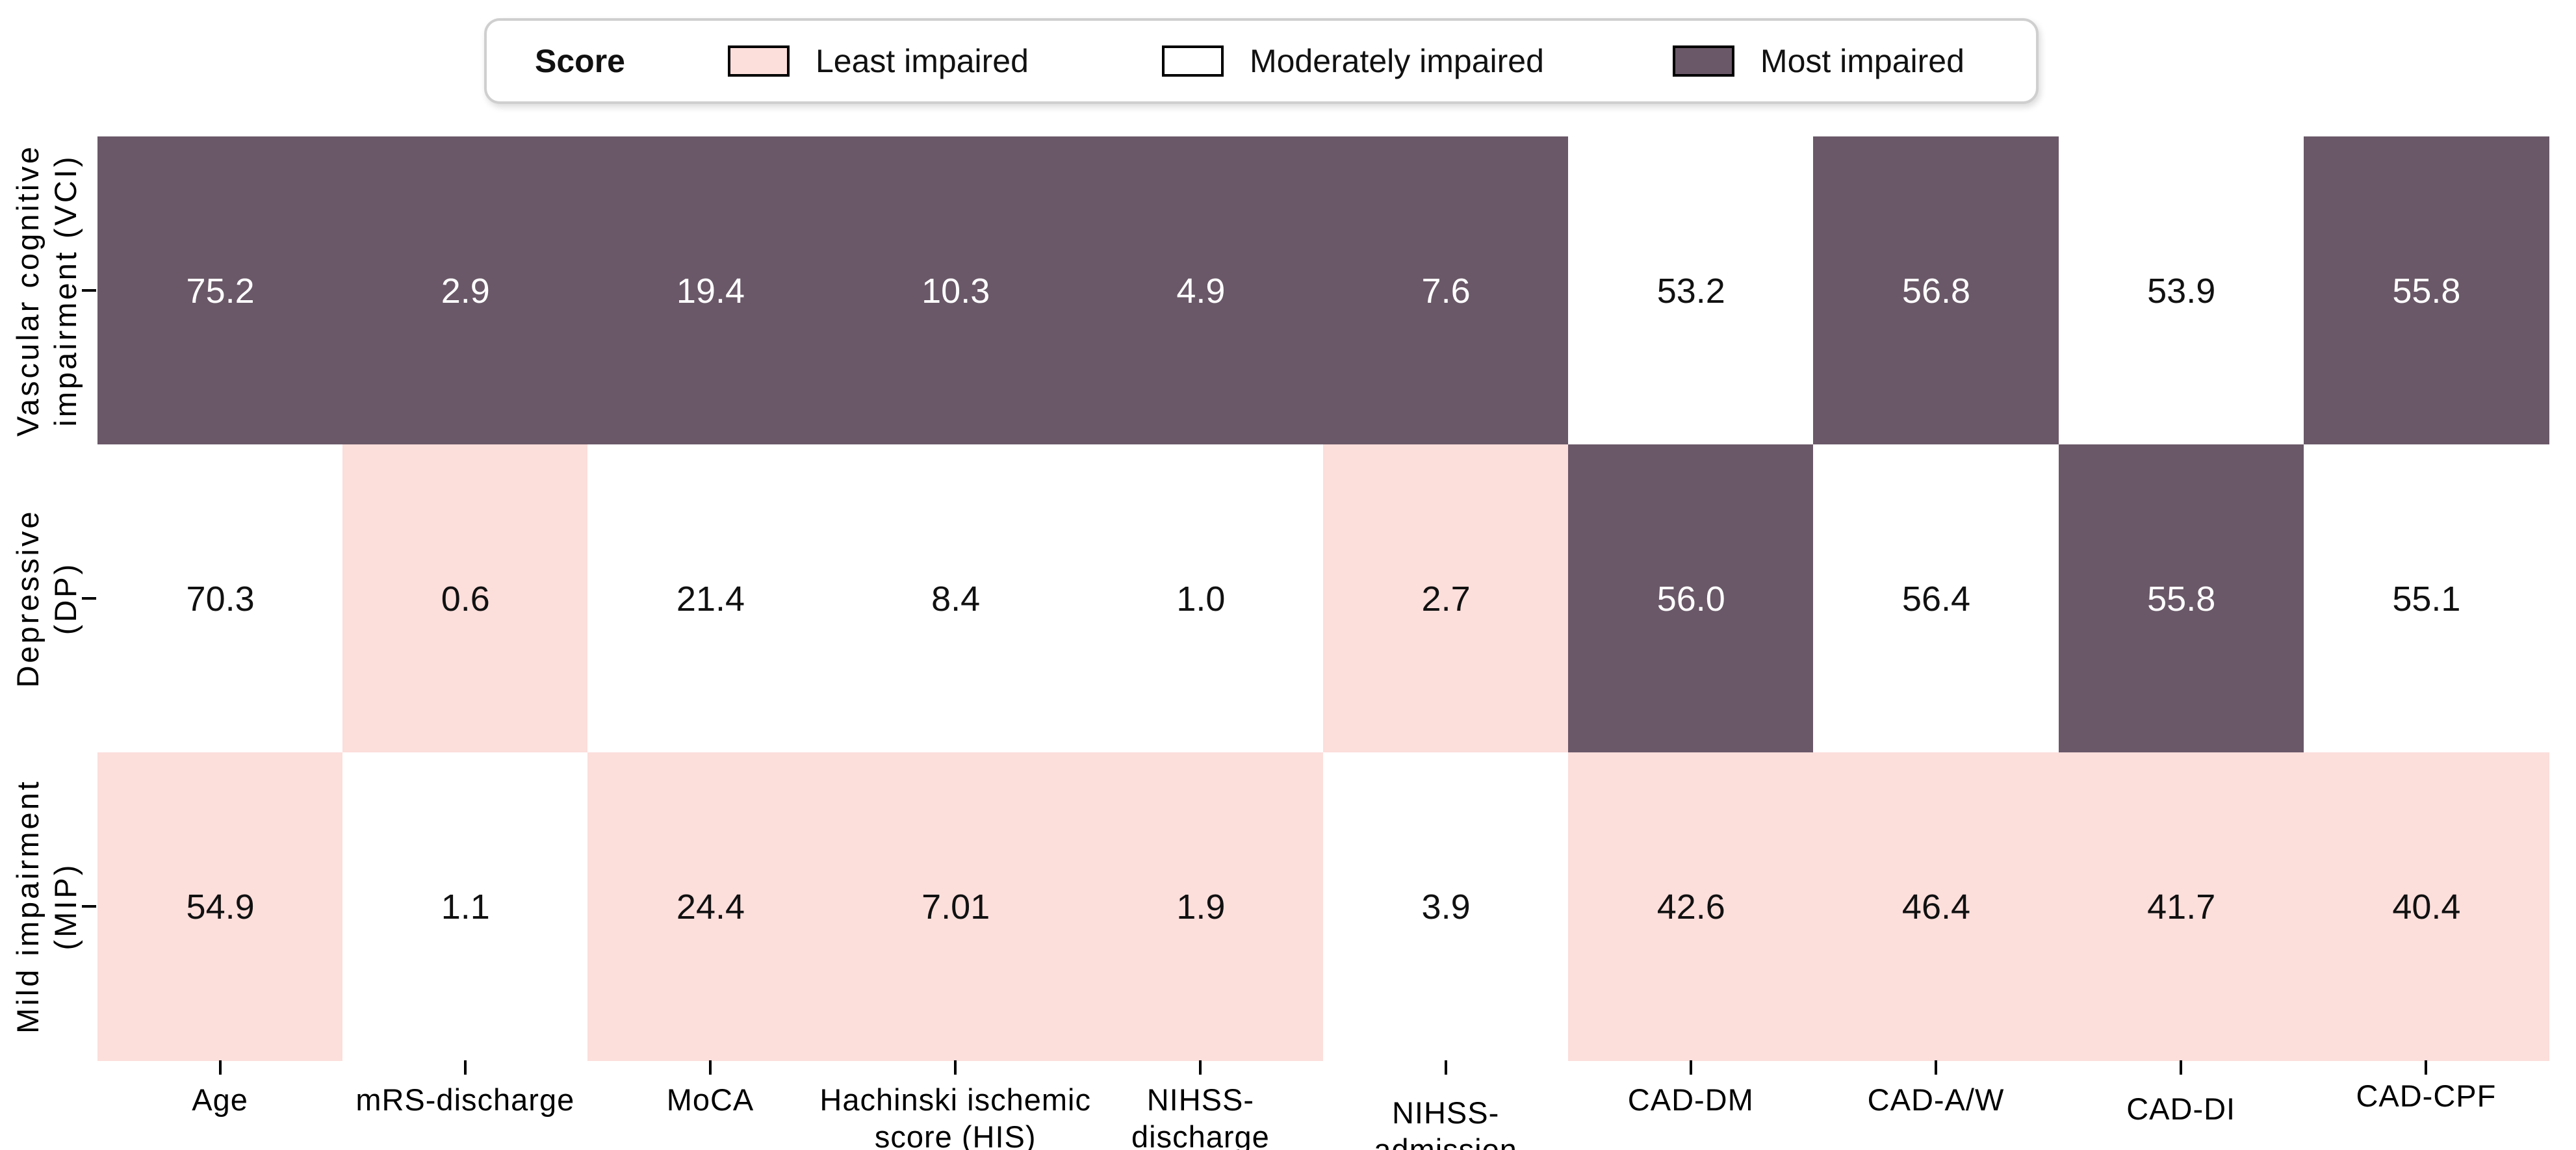  I want to click on legend-title: Score, so click(580, 61).